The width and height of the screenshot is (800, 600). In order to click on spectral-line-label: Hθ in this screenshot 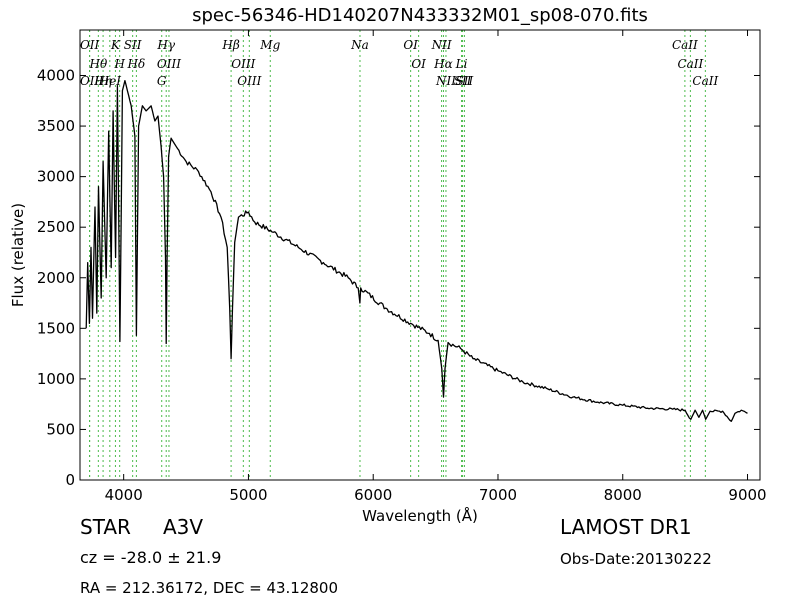, I will do `click(97, 64)`.